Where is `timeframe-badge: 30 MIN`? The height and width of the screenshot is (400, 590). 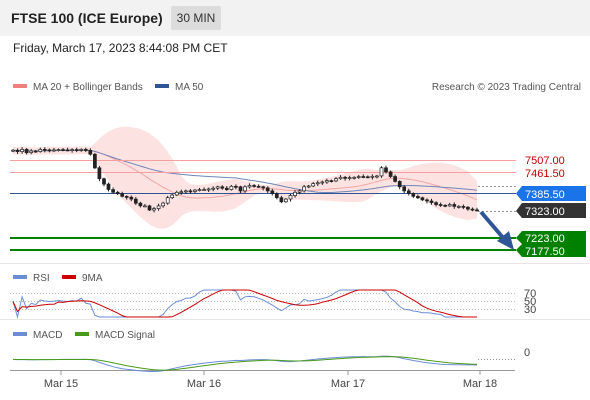 timeframe-badge: 30 MIN is located at coordinates (196, 18).